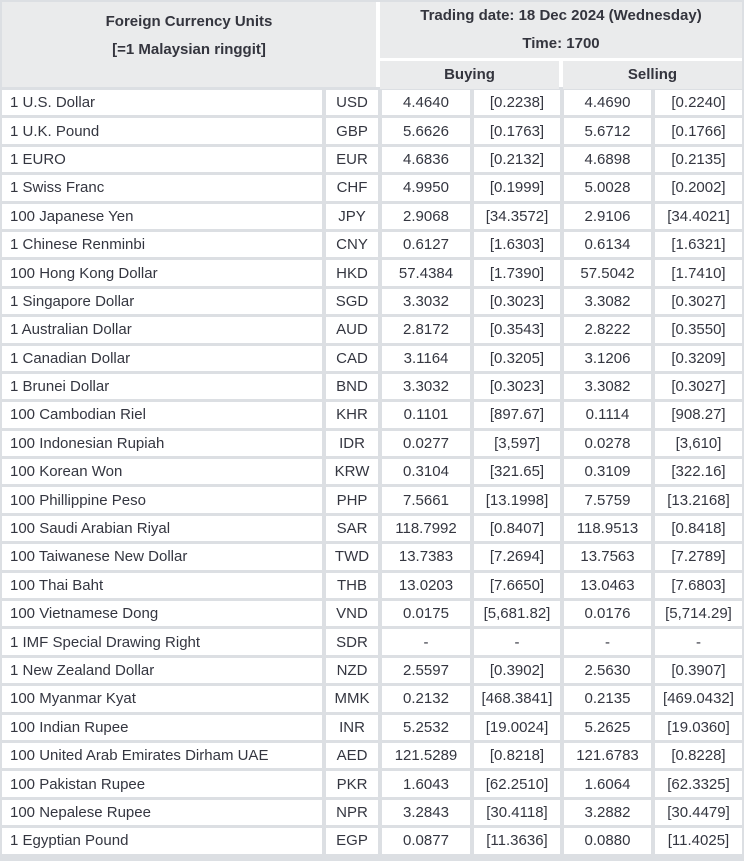  What do you see at coordinates (517, 841) in the screenshot?
I see `buying-units-per-myr: [11.3636]` at bounding box center [517, 841].